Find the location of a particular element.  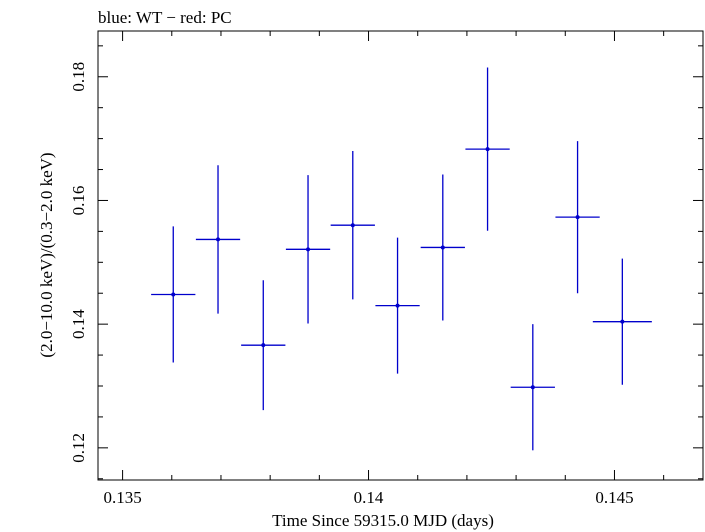

x-tick-label: 0.135 is located at coordinates (122, 497).